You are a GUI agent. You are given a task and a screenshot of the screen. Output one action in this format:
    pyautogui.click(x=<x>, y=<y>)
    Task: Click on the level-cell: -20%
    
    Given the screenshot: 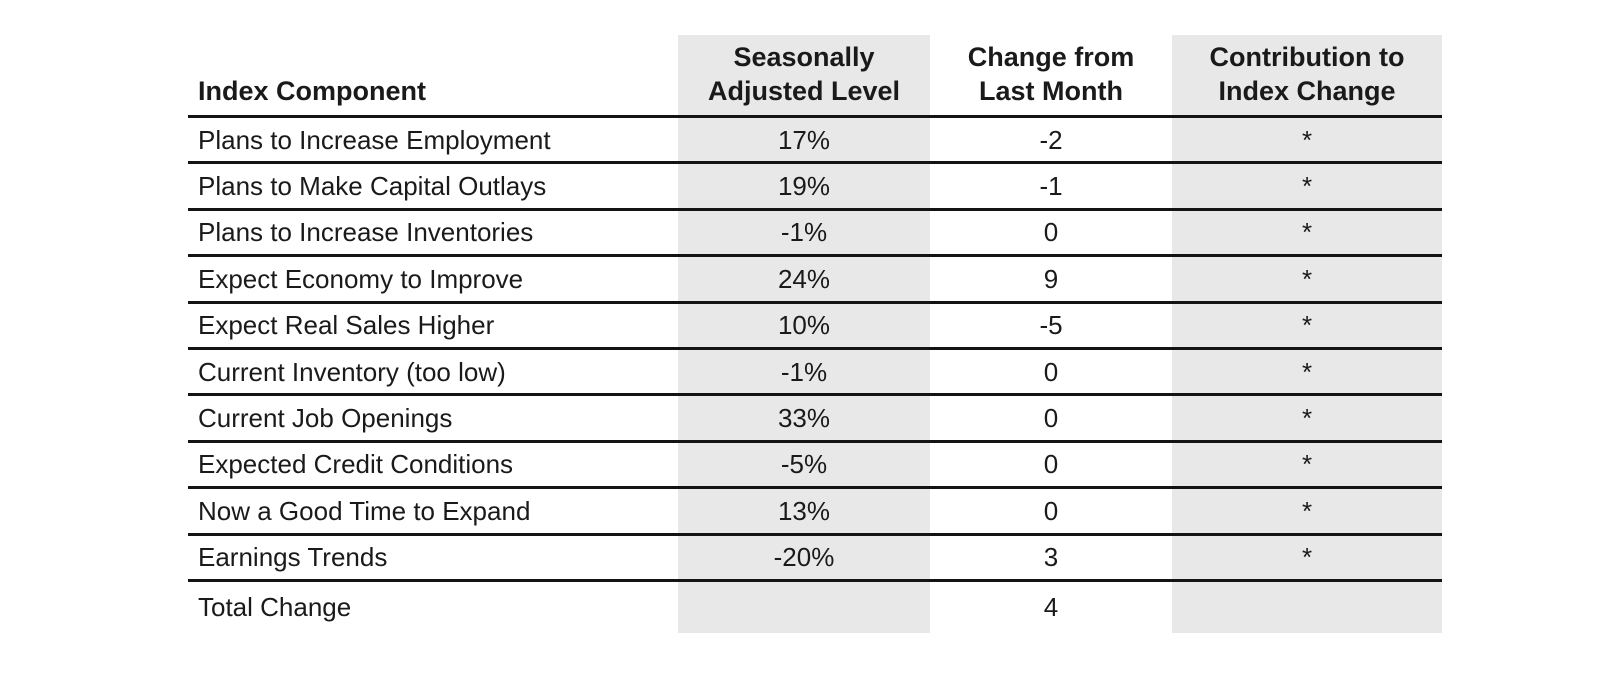 What is the action you would take?
    pyautogui.click(x=804, y=557)
    